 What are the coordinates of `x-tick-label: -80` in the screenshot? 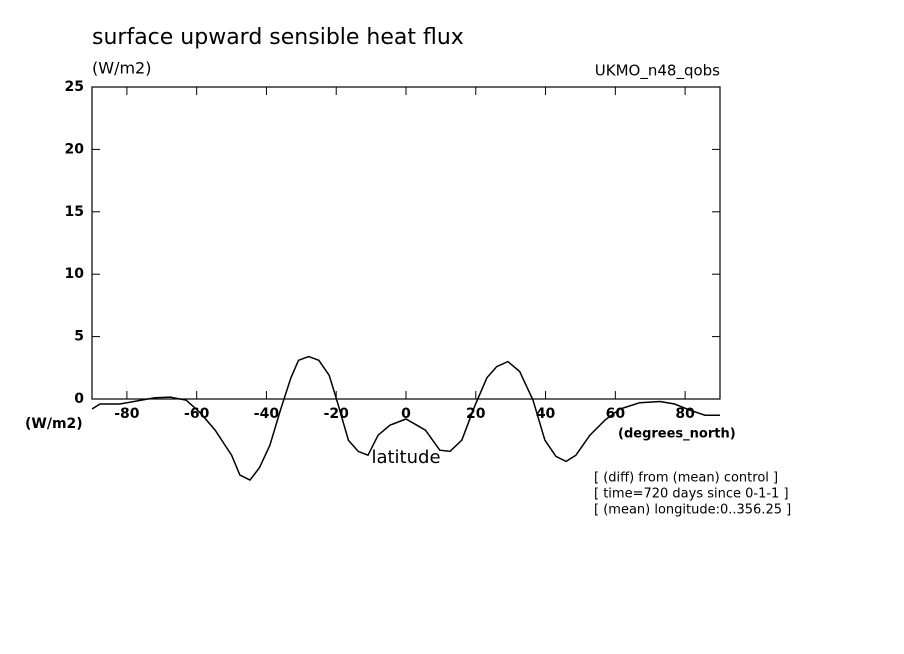 It's located at (127, 414).